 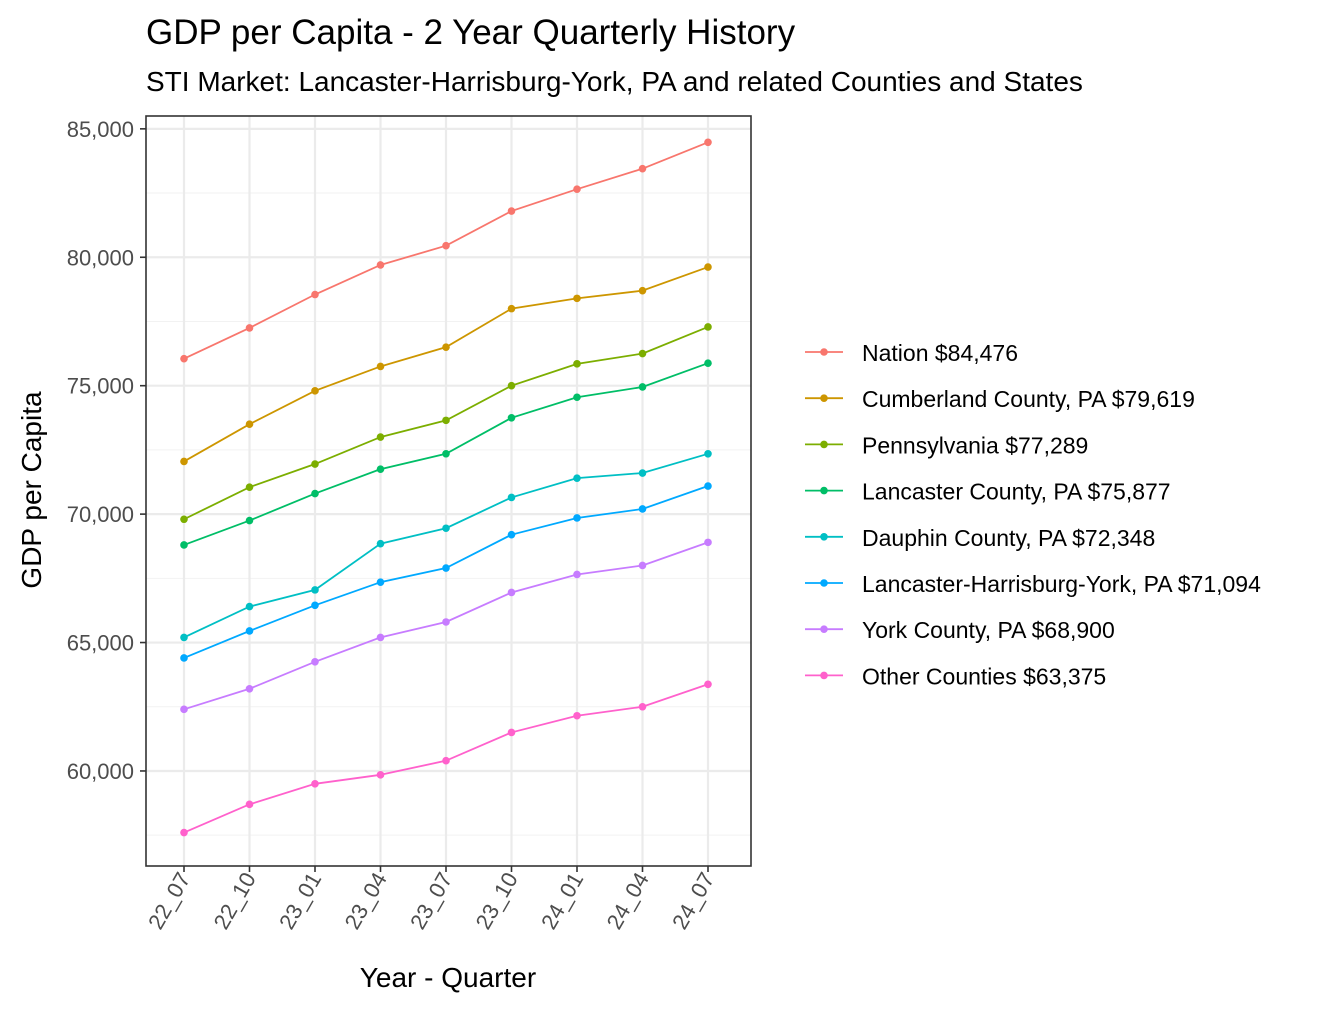 What do you see at coordinates (100, 257) in the screenshot?
I see `y-tick-label: 80,000` at bounding box center [100, 257].